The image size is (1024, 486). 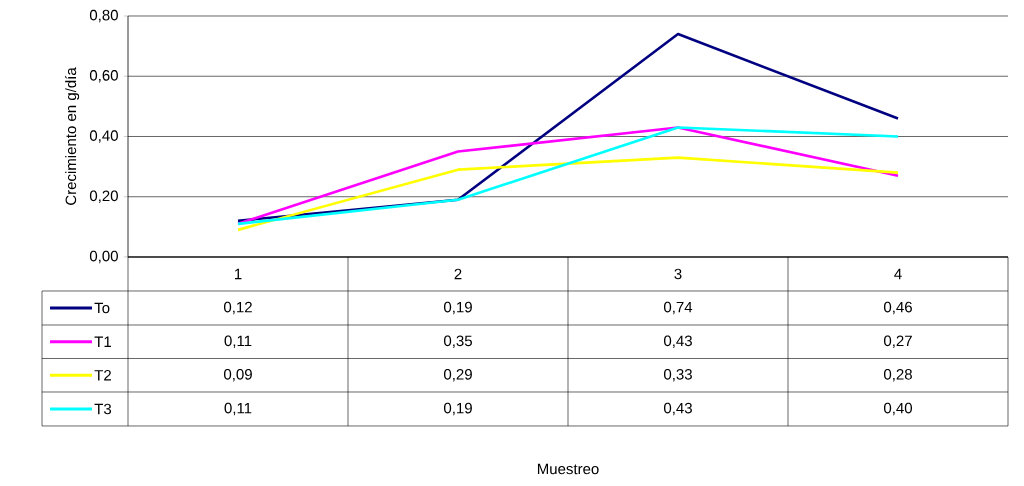 I want to click on data-label: 0,28, so click(x=897, y=375).